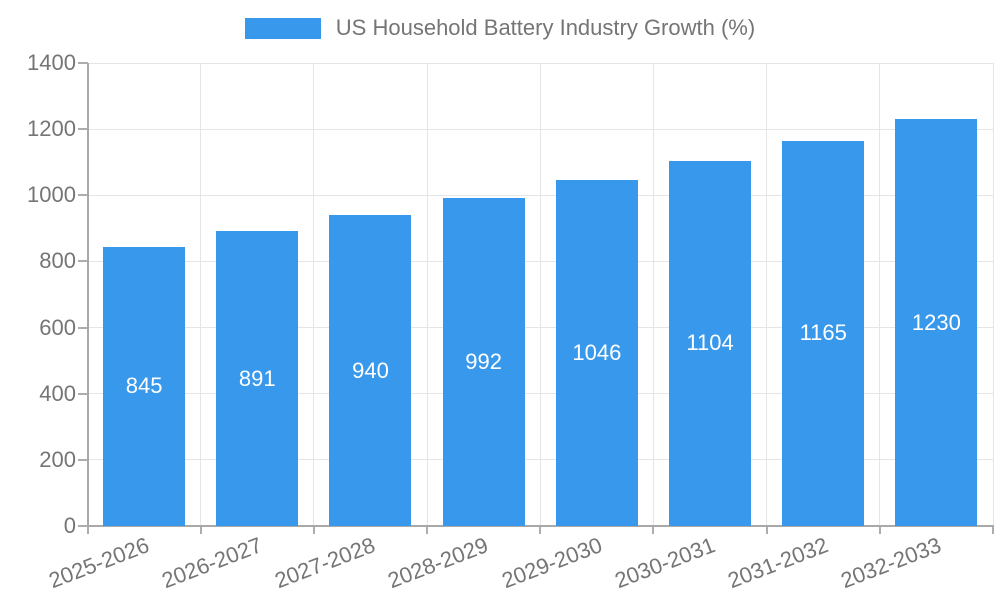 The image size is (1000, 600). I want to click on y-axis-tick-label: 400, so click(57, 393).